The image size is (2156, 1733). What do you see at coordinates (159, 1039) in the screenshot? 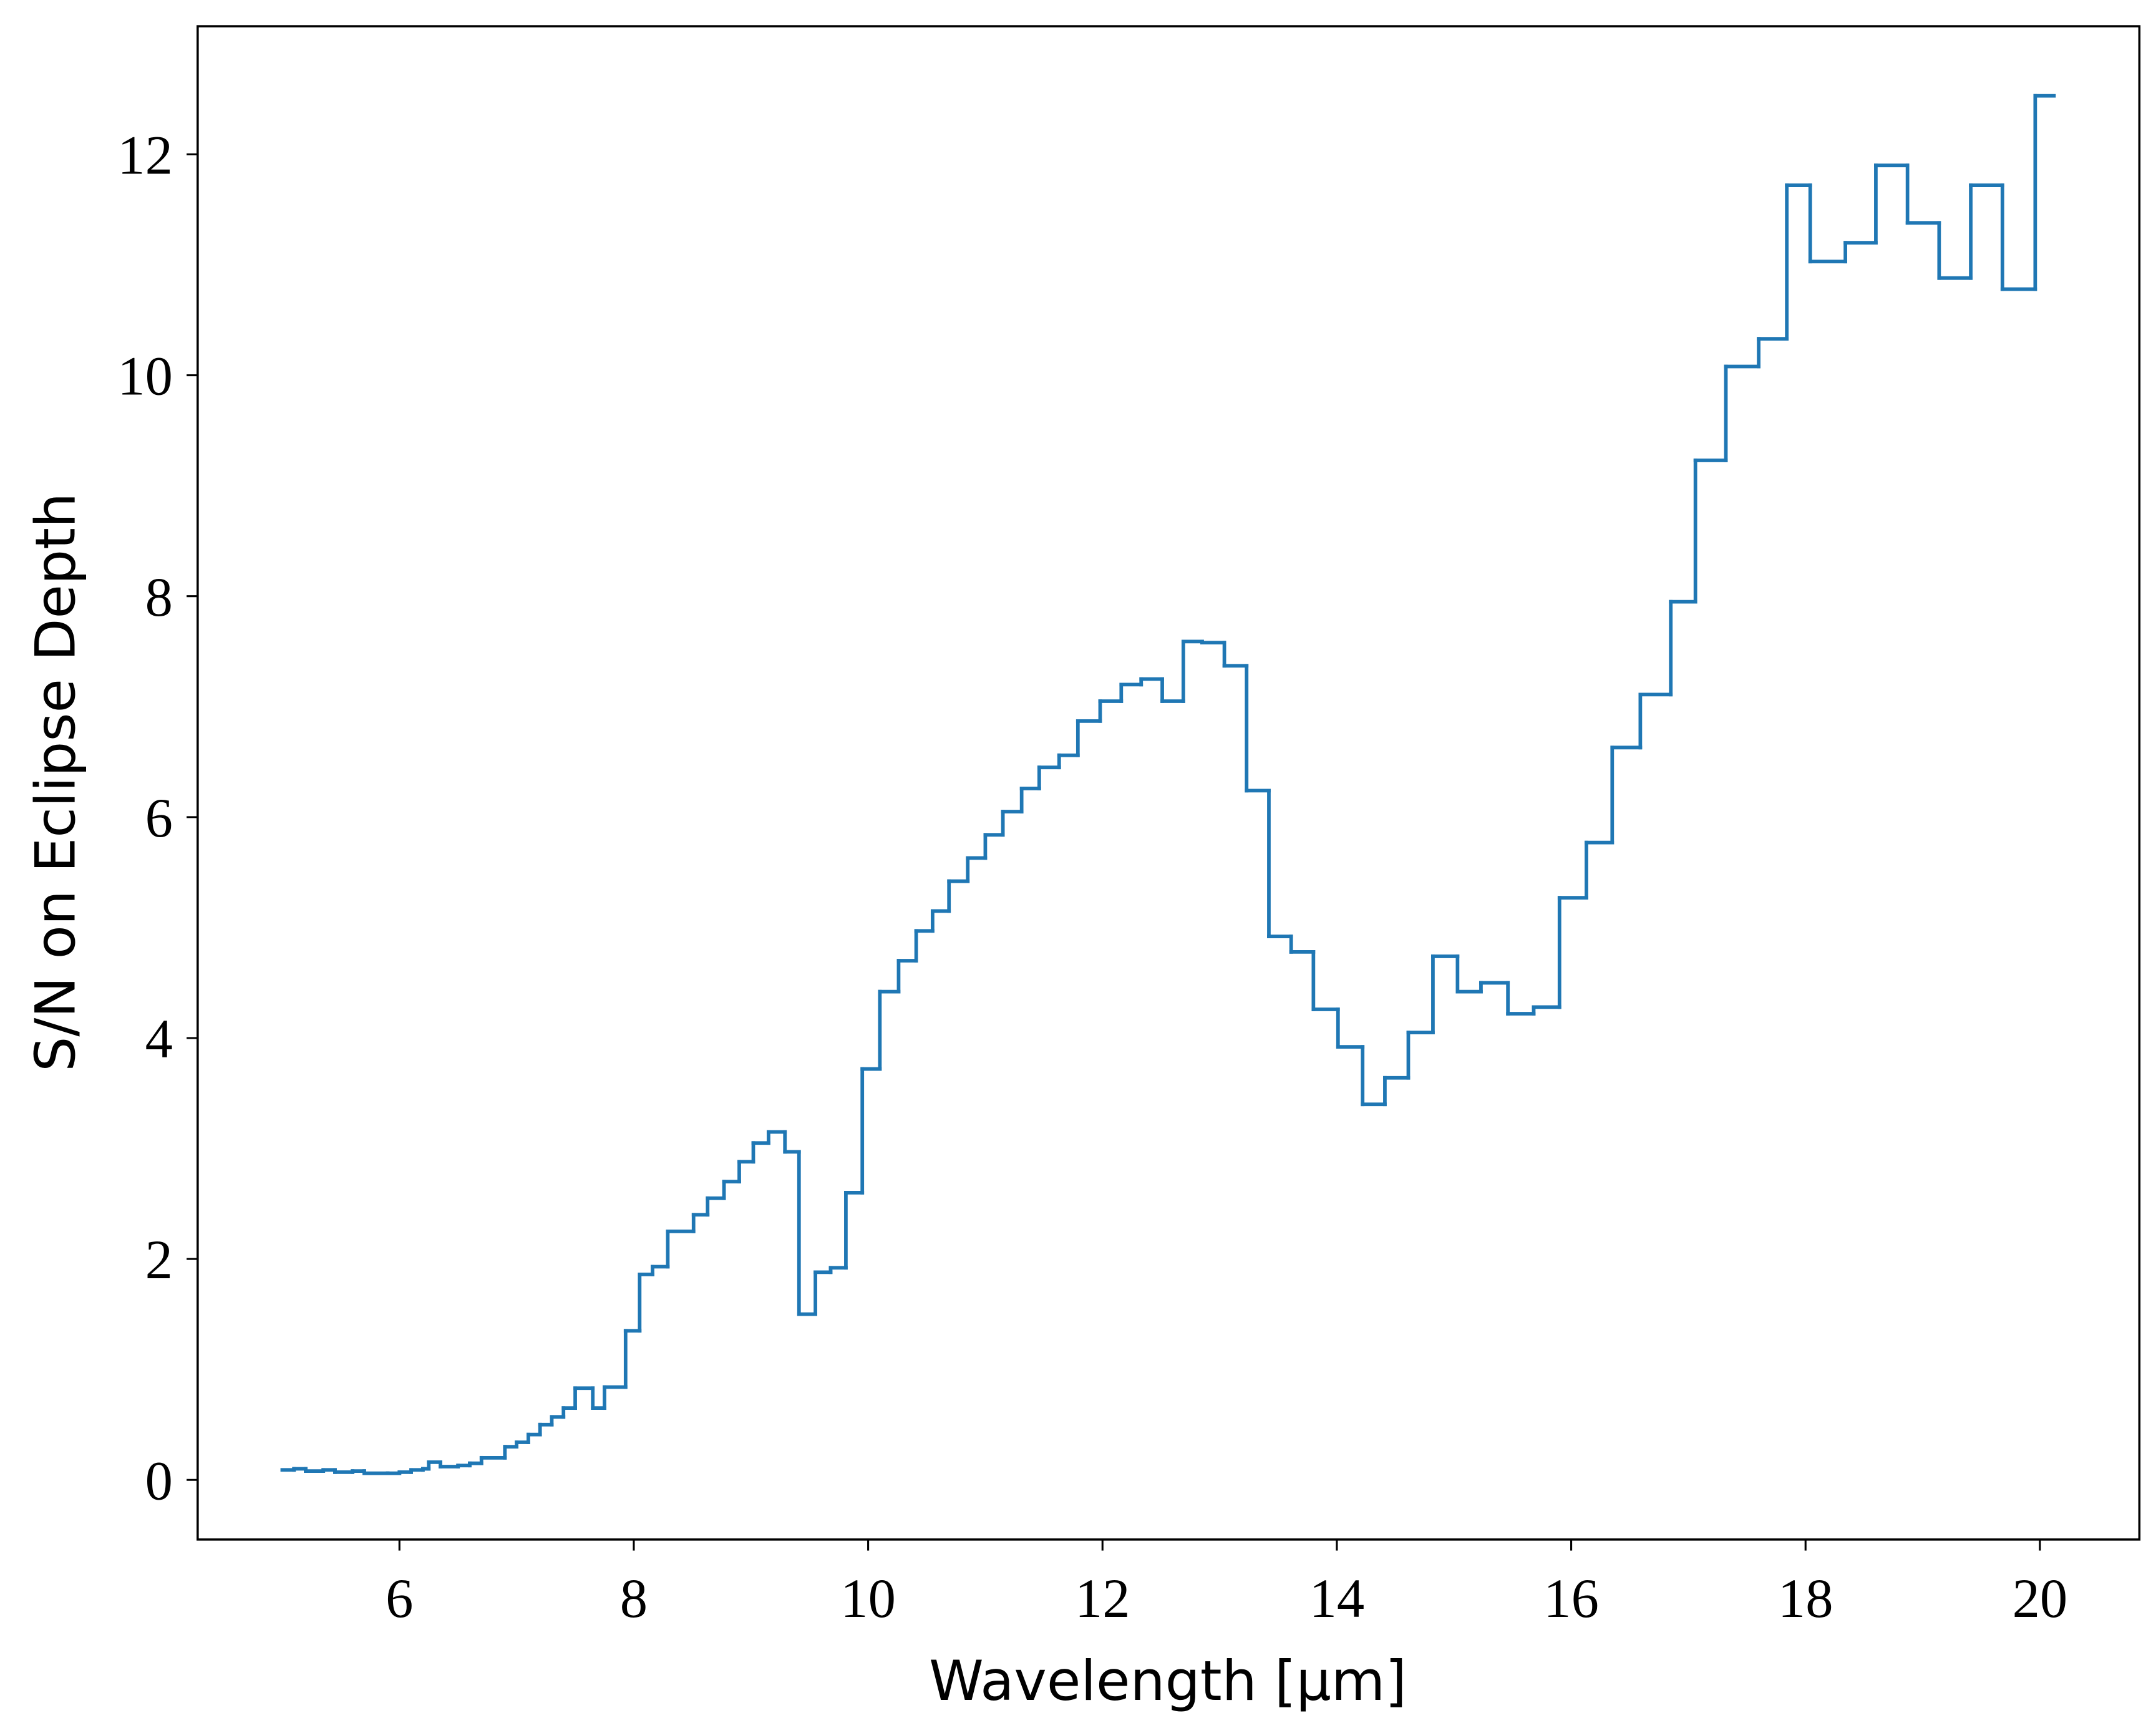
I see `y-tick-label: 4` at bounding box center [159, 1039].